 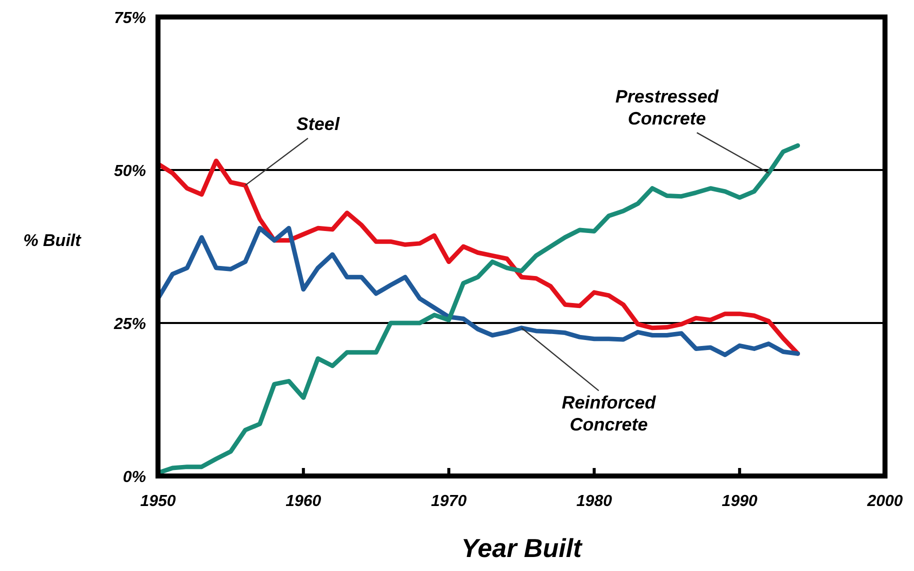 What do you see at coordinates (318, 124) in the screenshot?
I see `text: Steel` at bounding box center [318, 124].